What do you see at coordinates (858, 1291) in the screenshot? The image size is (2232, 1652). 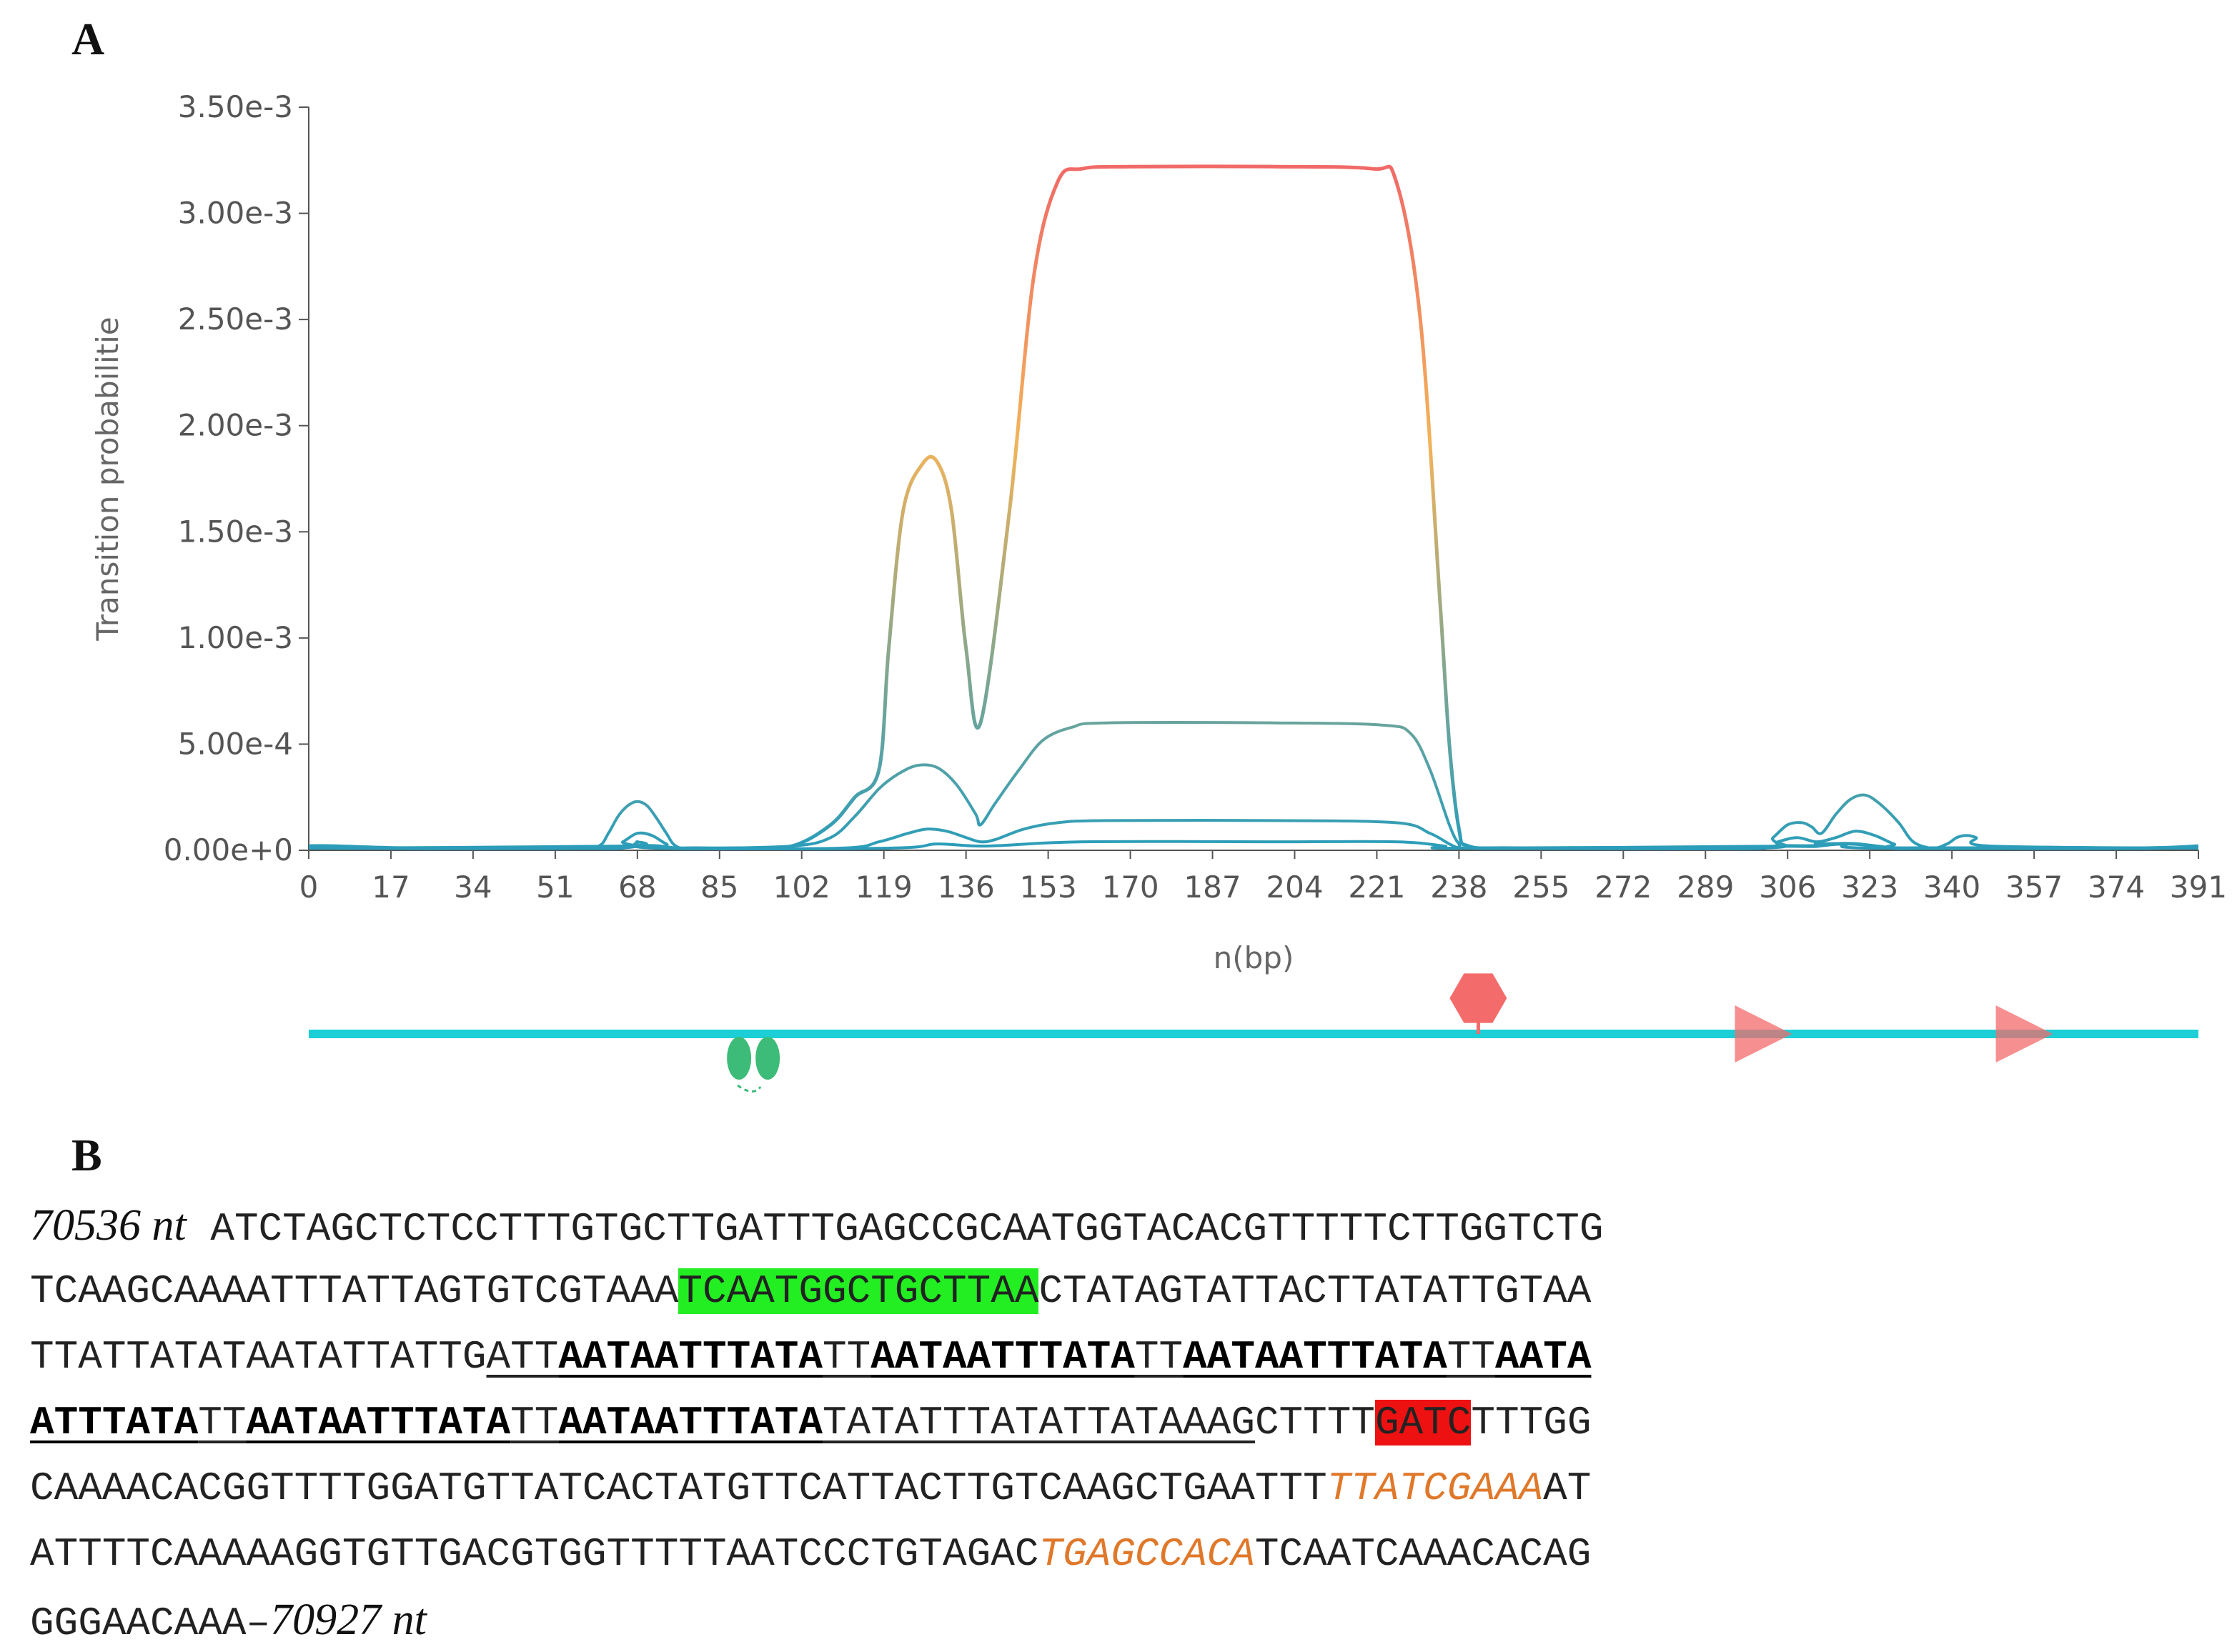 I see `green-highlight-segment: TCAATGGCTGCTTAA` at bounding box center [858, 1291].